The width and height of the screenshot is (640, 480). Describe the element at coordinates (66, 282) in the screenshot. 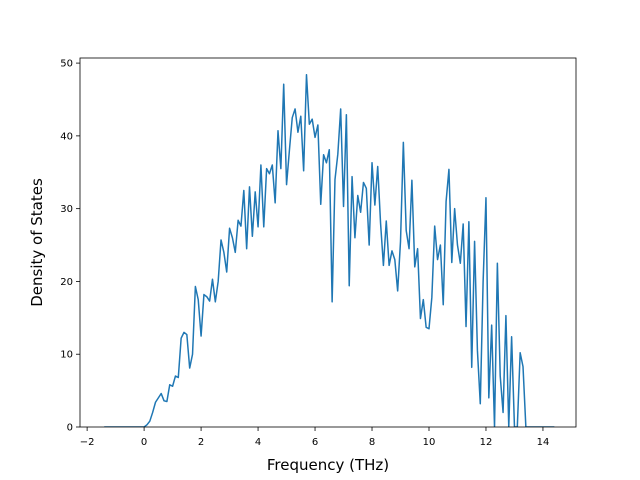

I see `y-tick-label: 20` at that location.